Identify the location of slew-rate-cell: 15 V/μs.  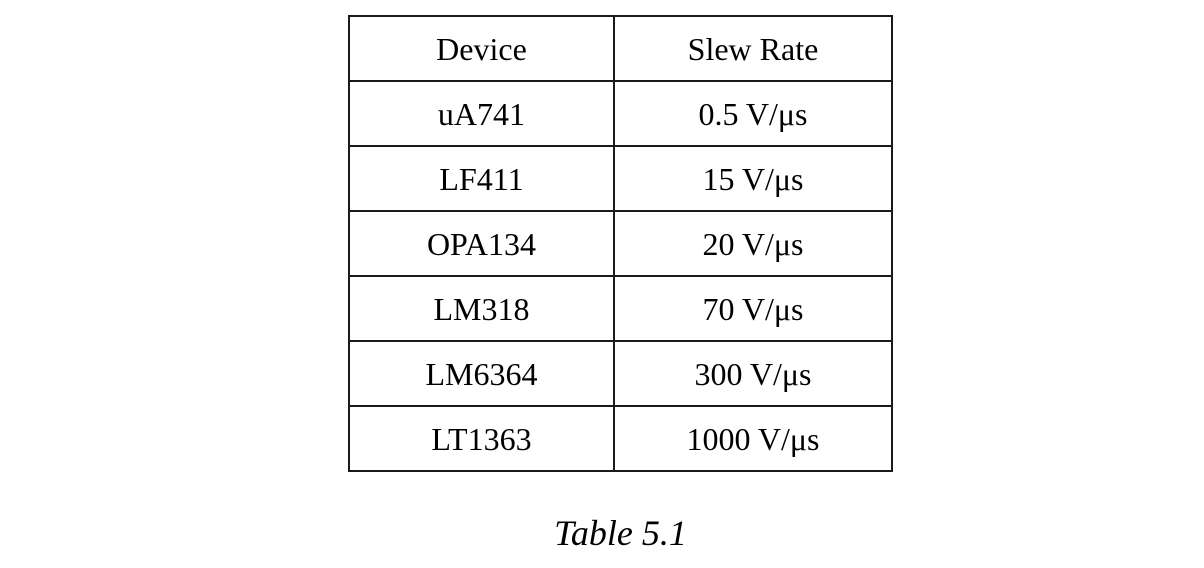
(753, 178).